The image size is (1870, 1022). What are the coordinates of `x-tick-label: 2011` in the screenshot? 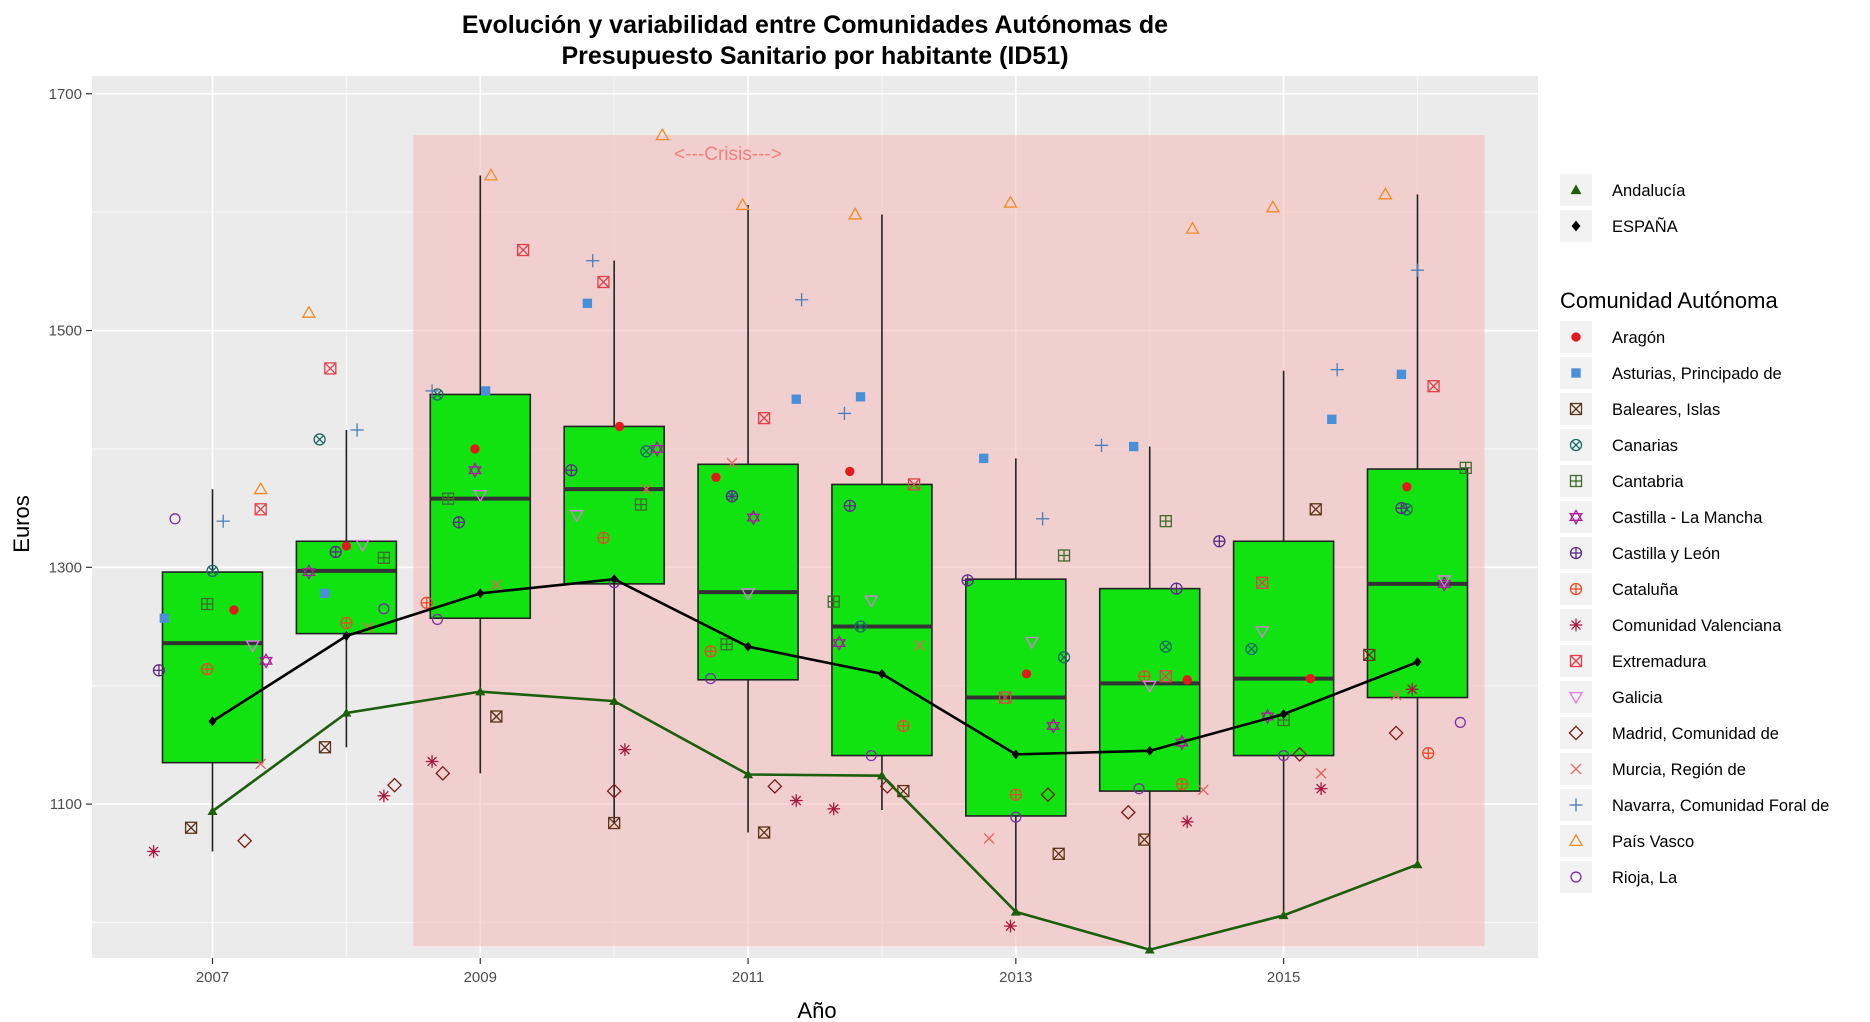 It's located at (748, 977).